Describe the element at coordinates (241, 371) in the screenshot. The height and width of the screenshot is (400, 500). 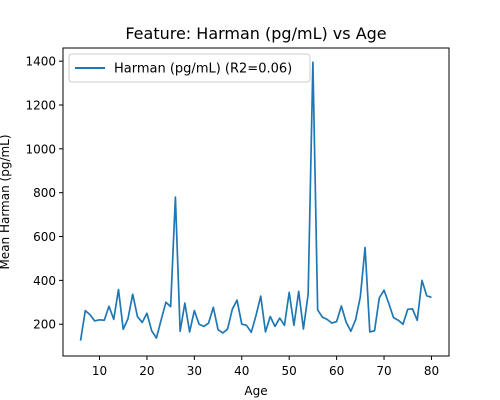
I see `x-tick-label: 40` at that location.